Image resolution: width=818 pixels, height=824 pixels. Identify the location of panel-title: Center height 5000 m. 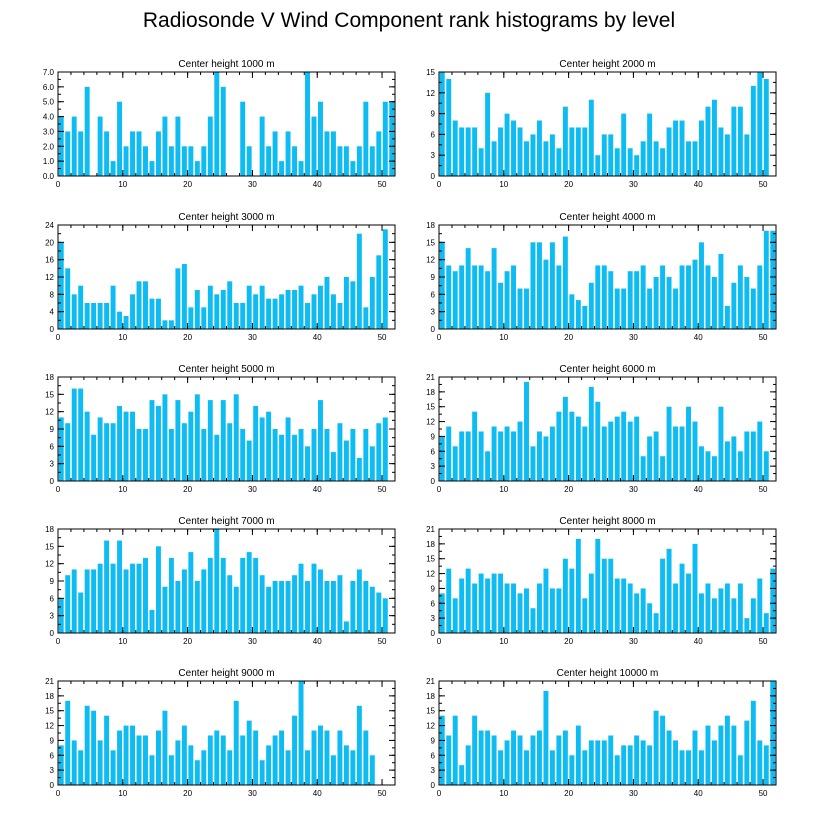
(226, 369).